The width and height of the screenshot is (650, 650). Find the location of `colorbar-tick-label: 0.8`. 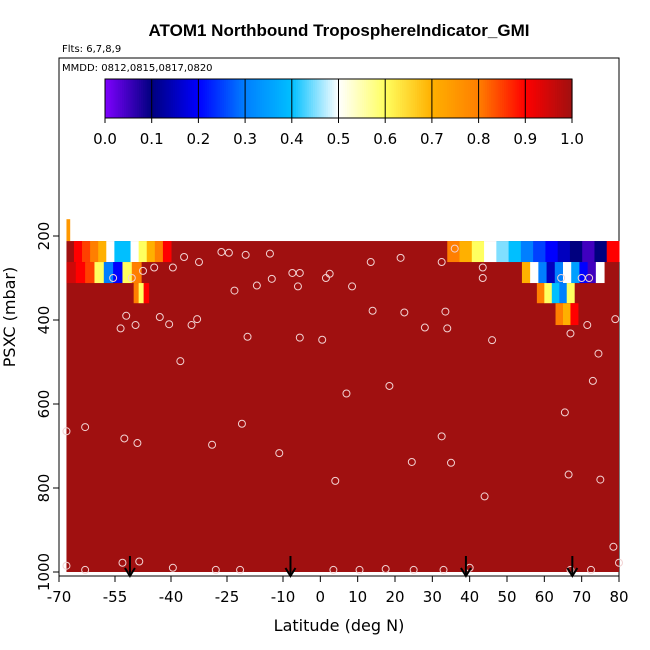

colorbar-tick-label: 0.8 is located at coordinates (479, 139).